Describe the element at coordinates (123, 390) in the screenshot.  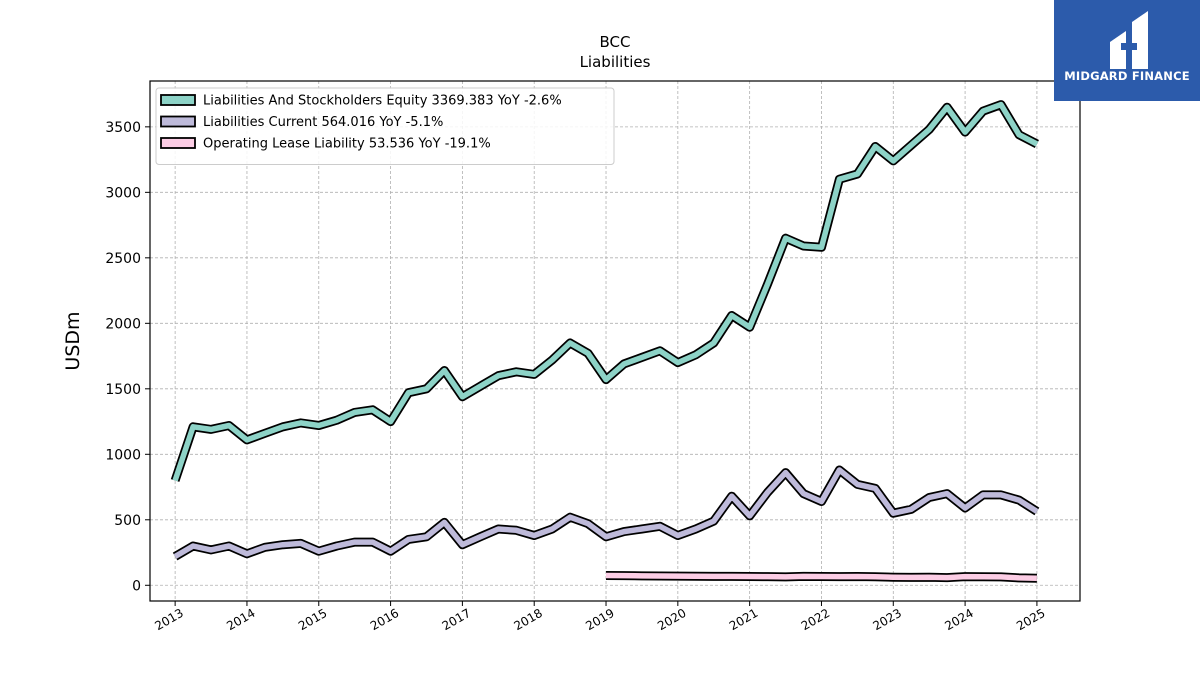
I see `y-tick-label: 1500` at that location.